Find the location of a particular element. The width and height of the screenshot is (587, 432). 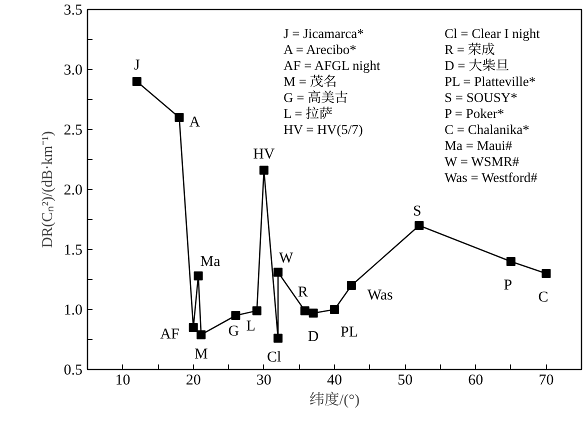

x-tick-label: 10 is located at coordinates (122, 380).